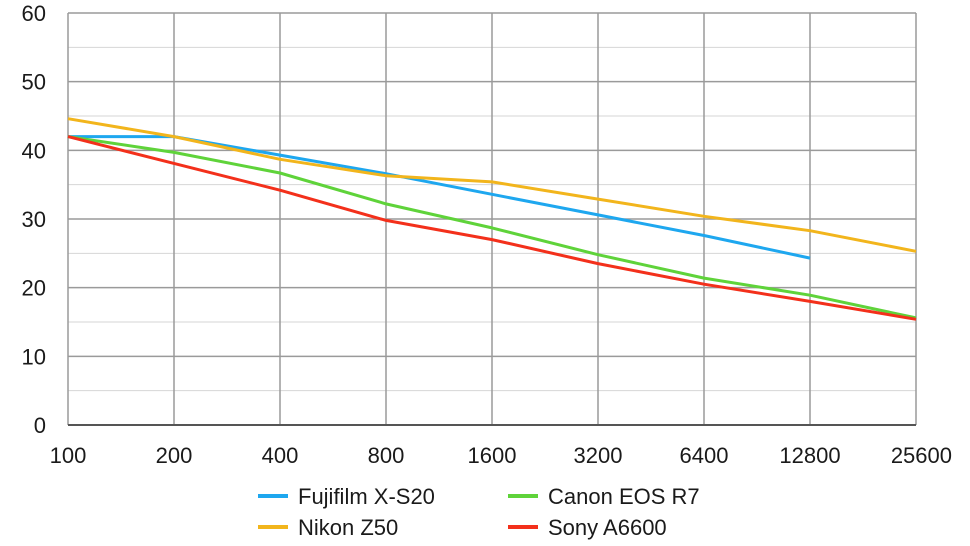 The image size is (970, 546). What do you see at coordinates (348, 527) in the screenshot?
I see `legend-label-nikon-z50: Nikon Z50` at bounding box center [348, 527].